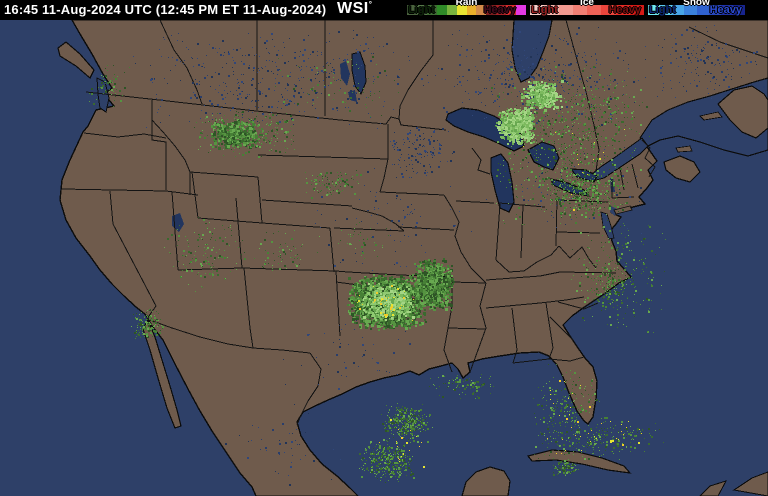 The width and height of the screenshot is (768, 496). I want to click on st-lawrence-river, so click(620, 159).